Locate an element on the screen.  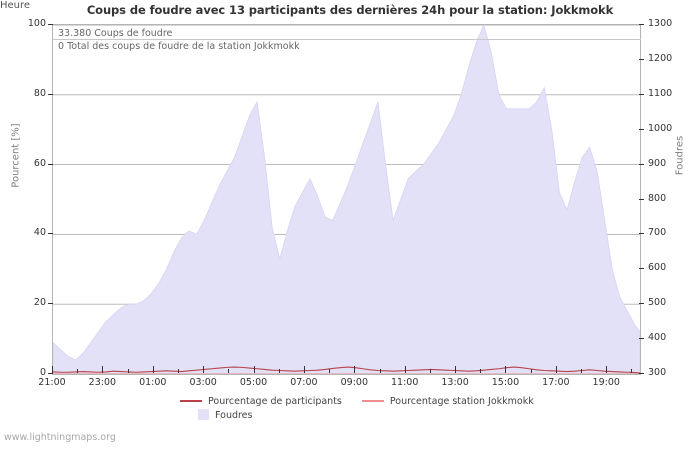
participants-percentage-line is located at coordinates (346, 370).